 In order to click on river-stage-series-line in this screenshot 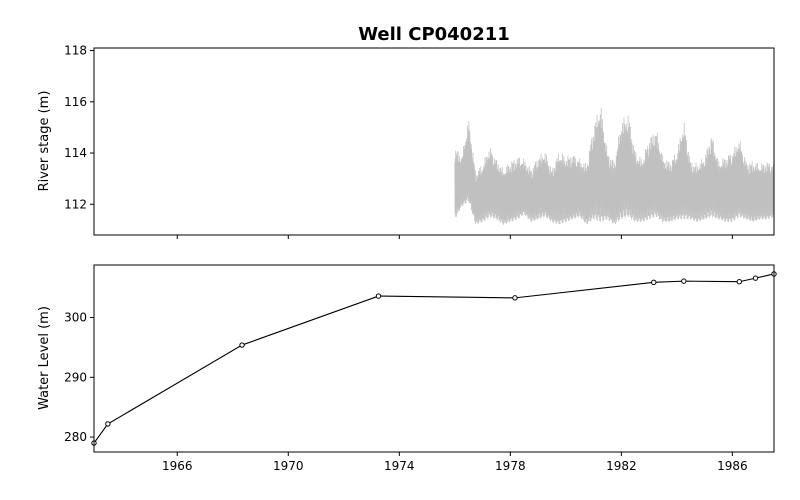, I will do `click(614, 166)`.